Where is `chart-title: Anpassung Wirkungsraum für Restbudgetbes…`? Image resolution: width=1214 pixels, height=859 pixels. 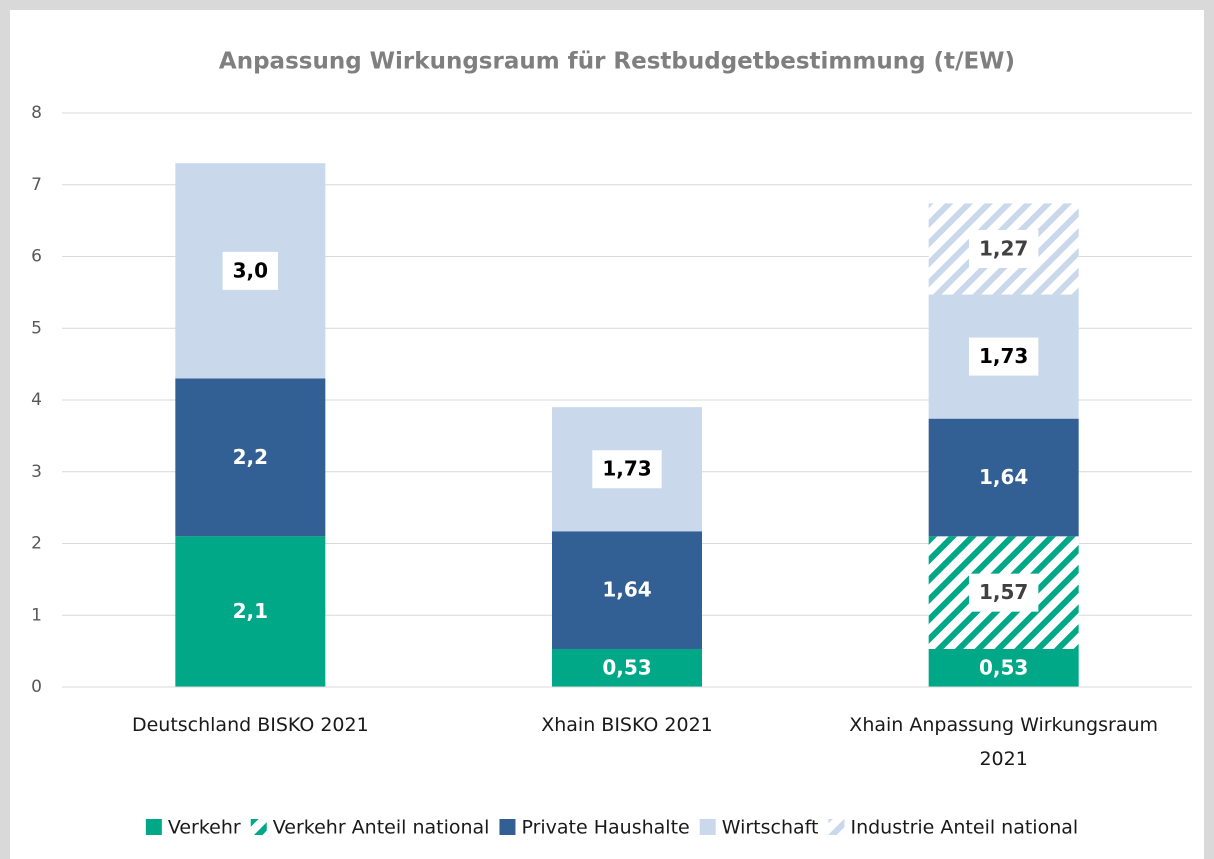 chart-title: Anpassung Wirkungsraum für Restbudgetbes… is located at coordinates (617, 62).